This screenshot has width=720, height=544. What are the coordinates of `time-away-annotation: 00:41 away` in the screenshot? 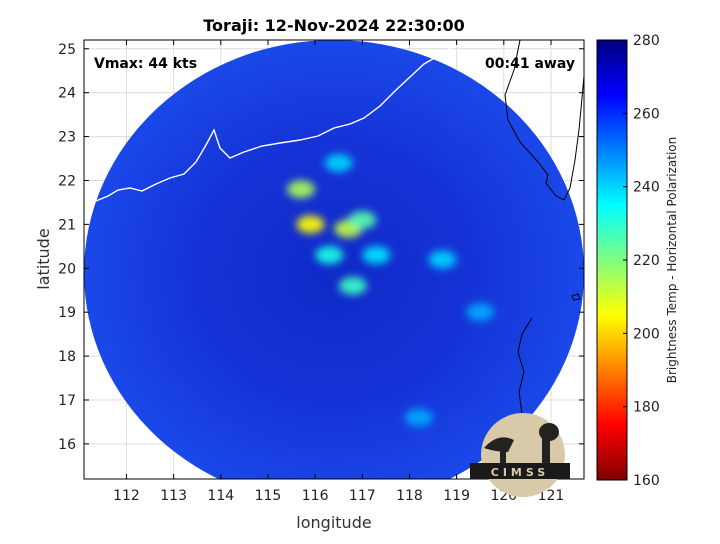 It's located at (530, 64).